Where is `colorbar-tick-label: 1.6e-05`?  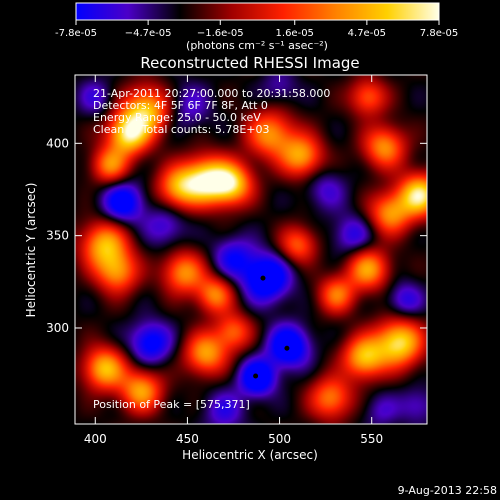
colorbar-tick-label: 1.6e-05 is located at coordinates (295, 33).